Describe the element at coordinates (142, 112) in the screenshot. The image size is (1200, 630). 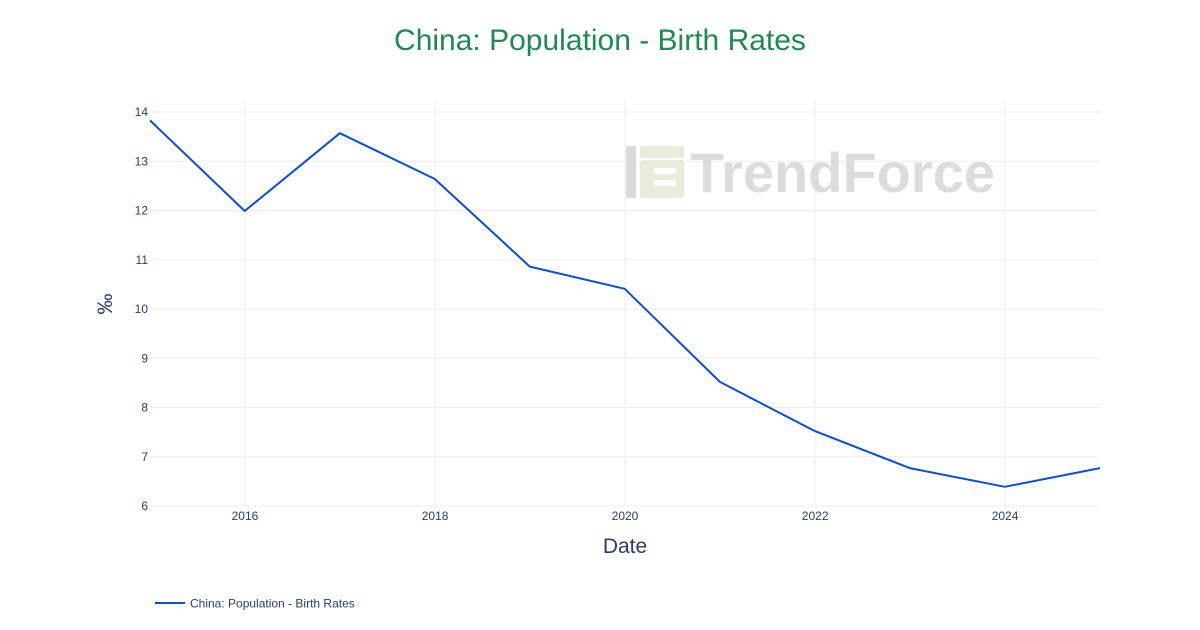
I see `y-tick-label: 14` at that location.